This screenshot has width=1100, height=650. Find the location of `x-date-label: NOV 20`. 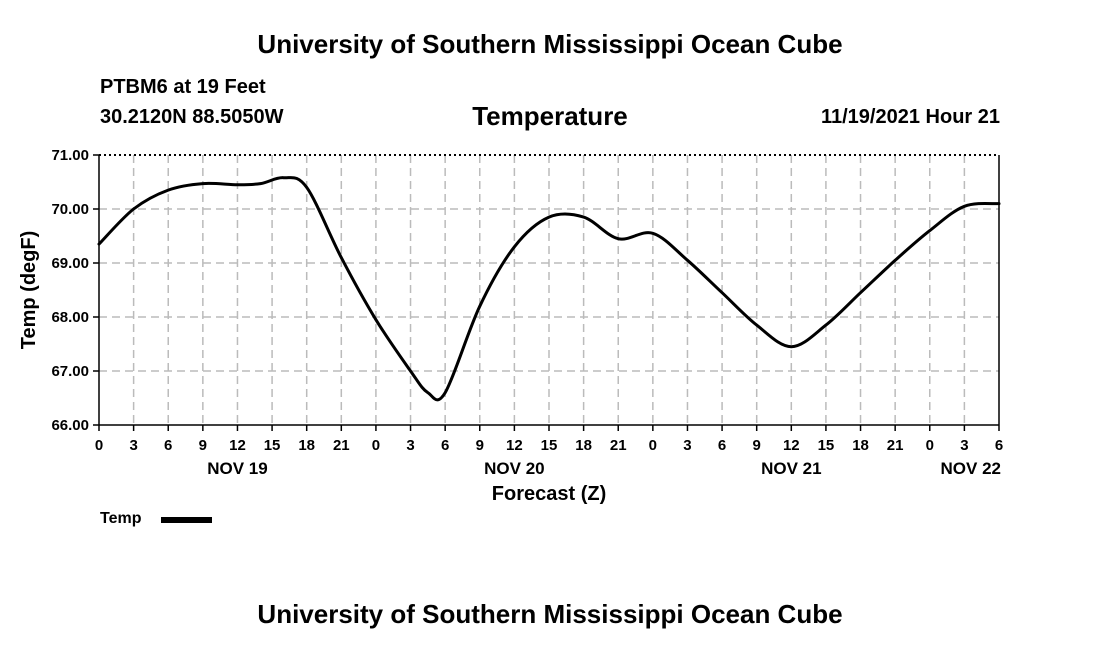

x-date-label: NOV 20 is located at coordinates (514, 468).